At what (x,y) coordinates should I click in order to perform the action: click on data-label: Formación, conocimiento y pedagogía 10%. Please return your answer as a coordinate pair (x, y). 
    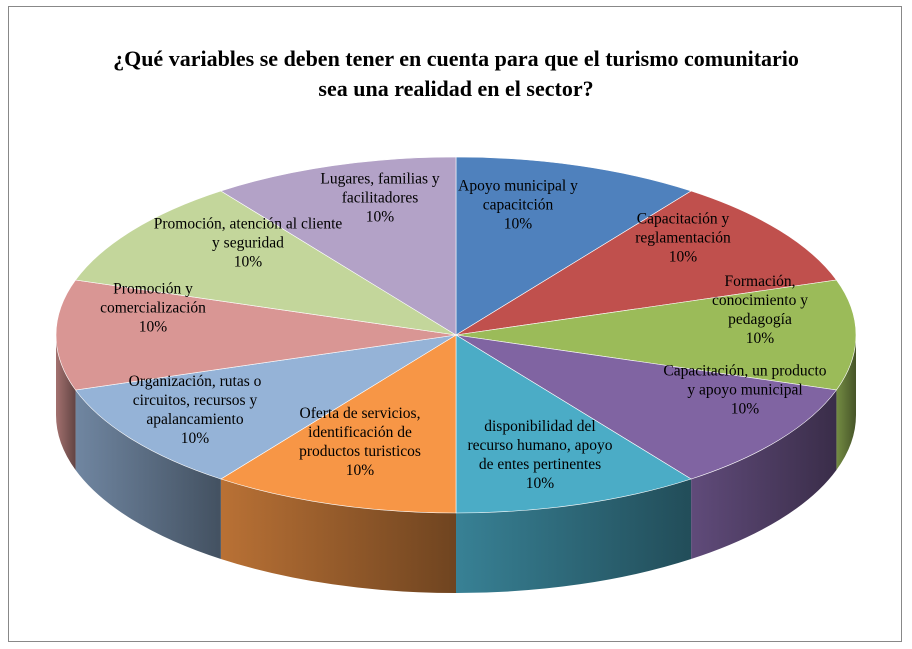
    Looking at the image, I should click on (760, 310).